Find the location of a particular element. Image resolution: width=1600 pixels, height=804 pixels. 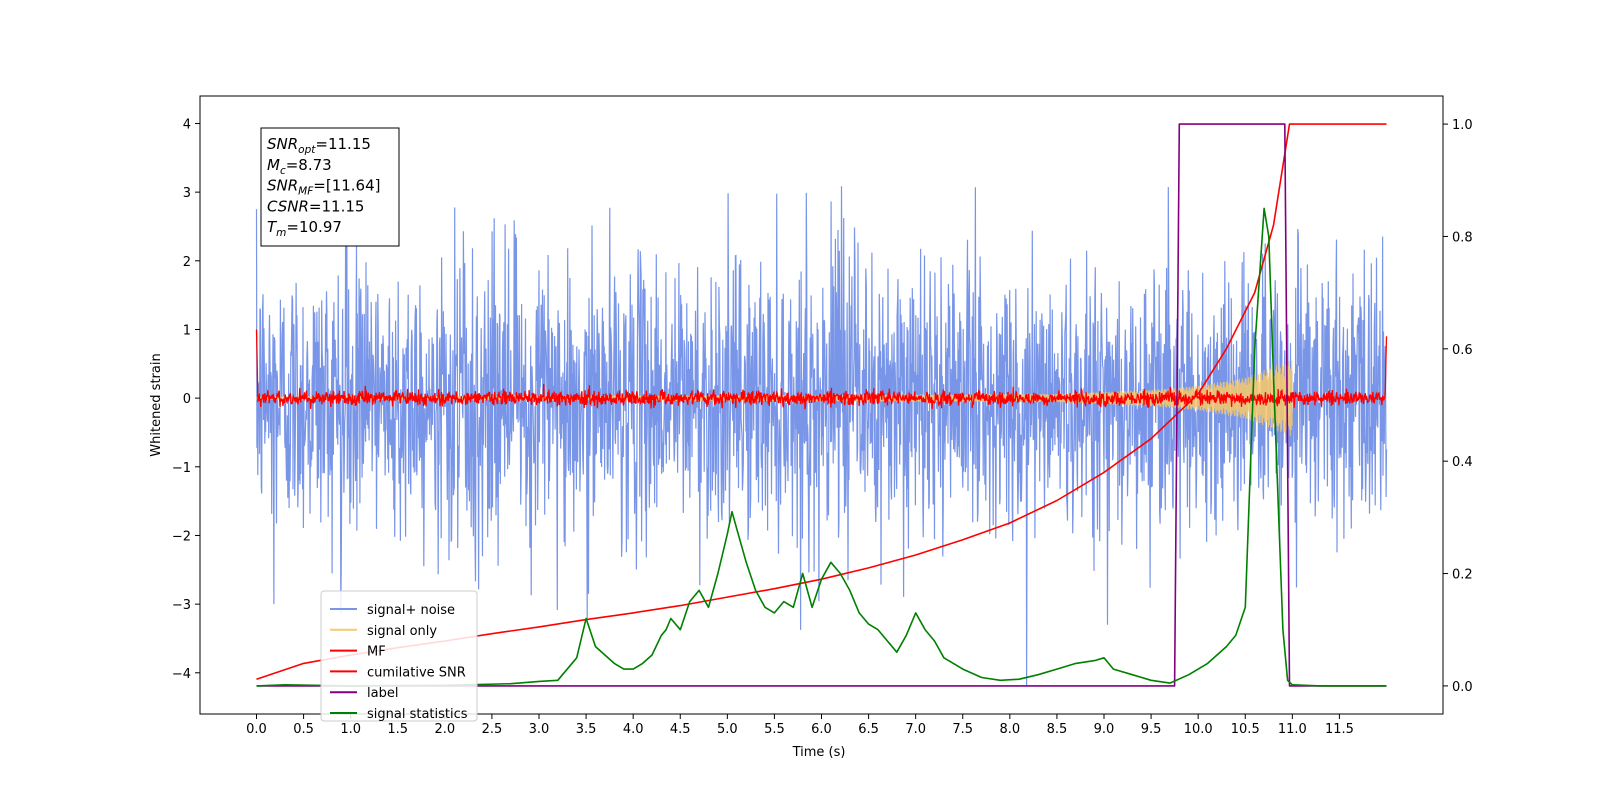

info-line: SNRopt=11.15 is located at coordinates (319, 145).